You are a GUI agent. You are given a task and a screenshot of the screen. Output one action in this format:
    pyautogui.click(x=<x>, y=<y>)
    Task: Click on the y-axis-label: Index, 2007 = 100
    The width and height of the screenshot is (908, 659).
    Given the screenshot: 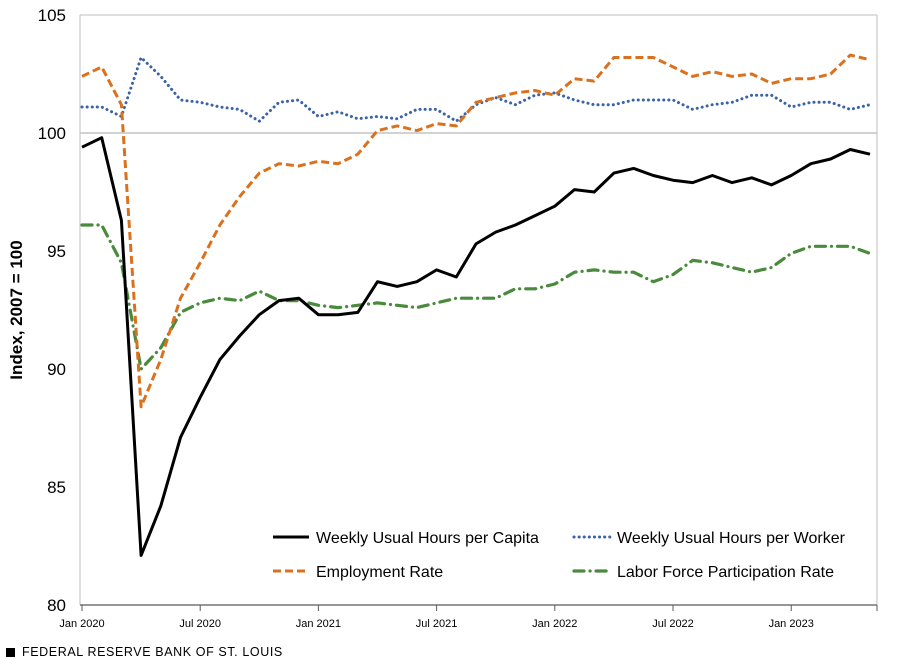 What is the action you would take?
    pyautogui.click(x=16, y=309)
    